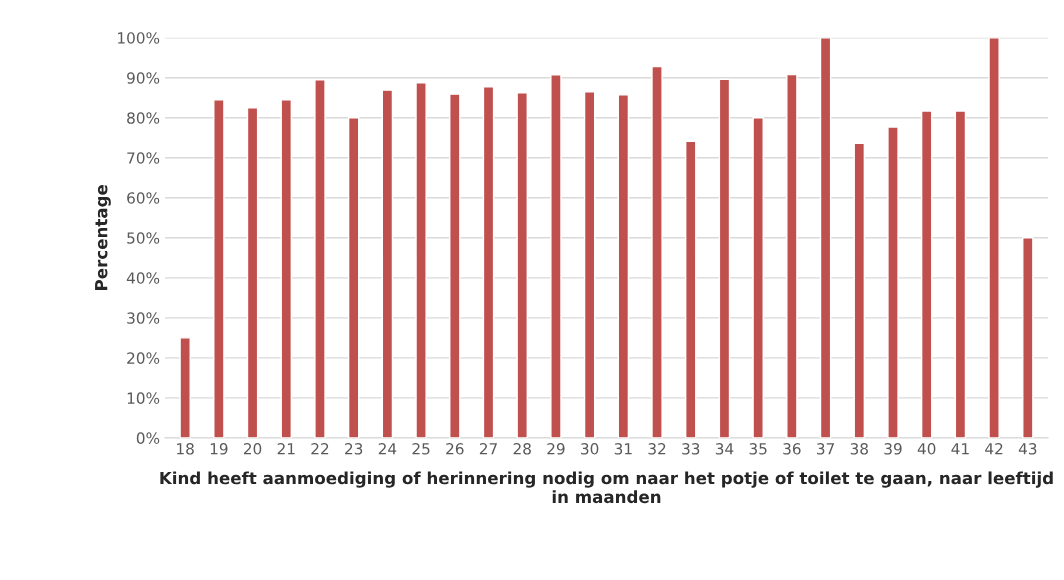 This screenshot has width=1064, height=580. Describe the element at coordinates (522, 449) in the screenshot. I see `x-tick-label: 28` at that location.